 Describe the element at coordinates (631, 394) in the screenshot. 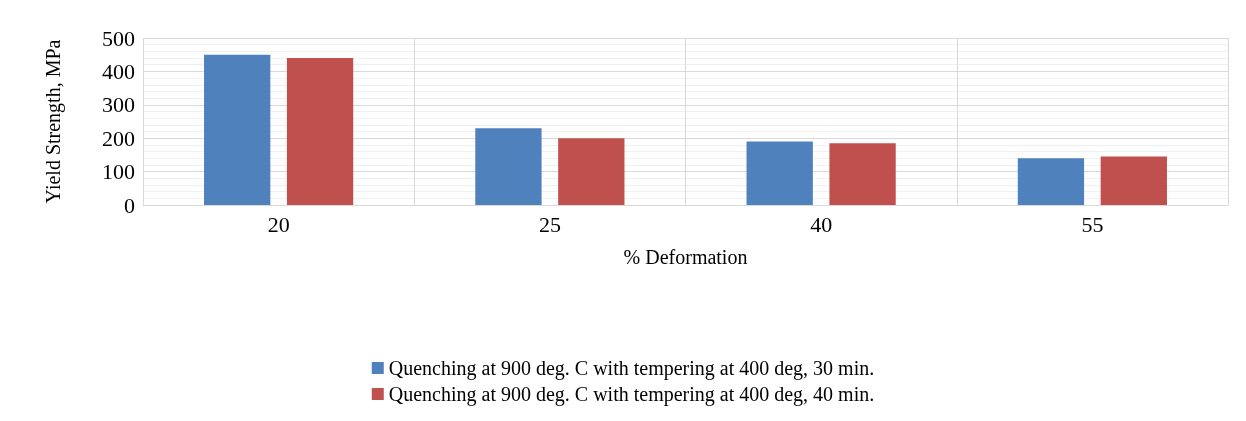

I see `legend-label: Quenching at 900 deg. C with tempering at 400 deg, 40 min.` at that location.